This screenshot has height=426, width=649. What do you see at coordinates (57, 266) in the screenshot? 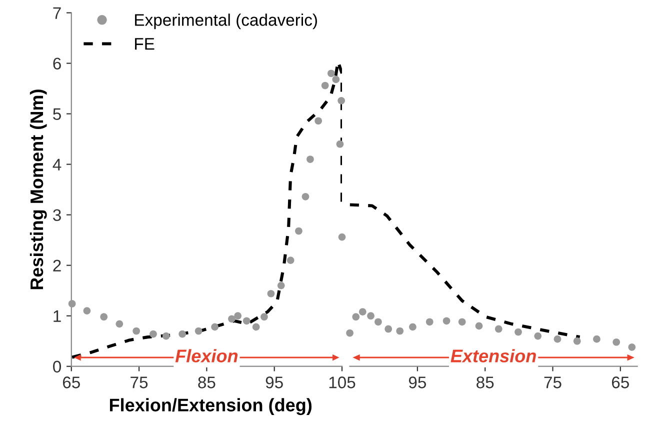
I see `y-tick-label: 2` at bounding box center [57, 266].